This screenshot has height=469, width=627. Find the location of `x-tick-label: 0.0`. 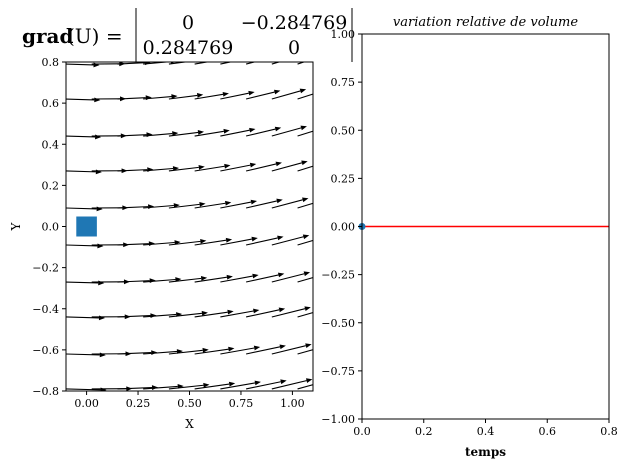

x-tick-label: 0.0 is located at coordinates (362, 431).